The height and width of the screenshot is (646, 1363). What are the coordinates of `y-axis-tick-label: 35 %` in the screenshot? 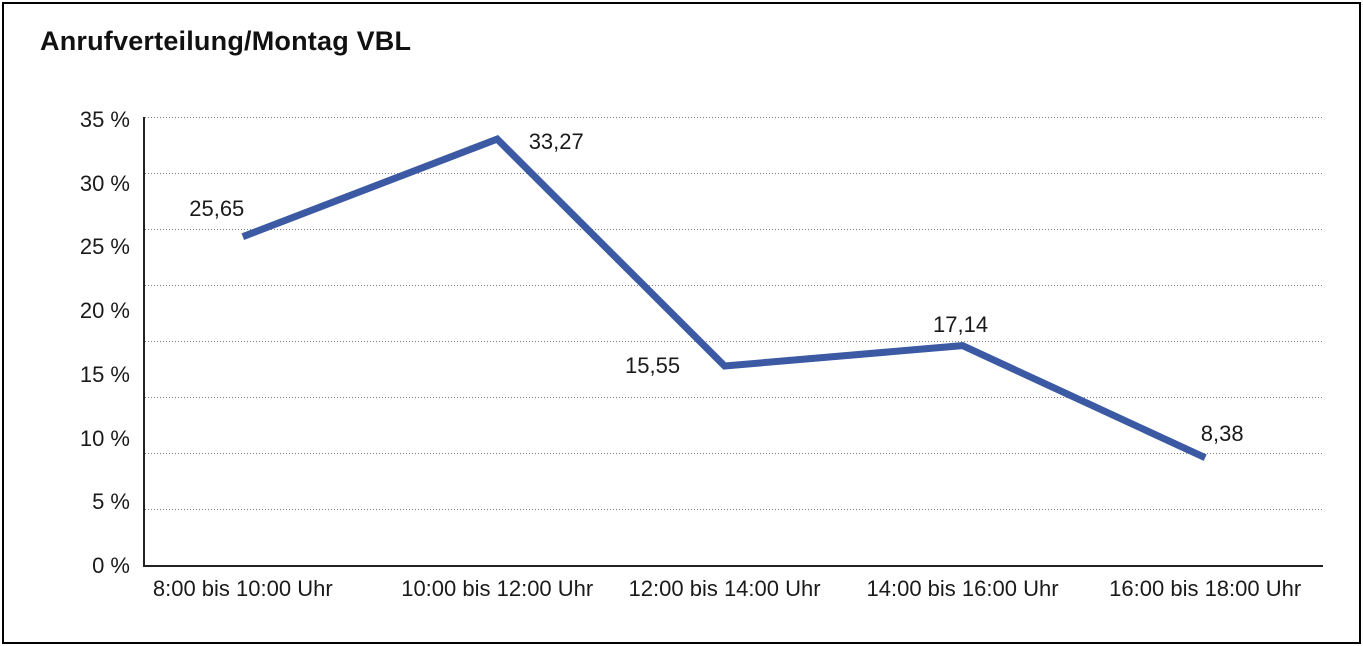 It's located at (104, 119).